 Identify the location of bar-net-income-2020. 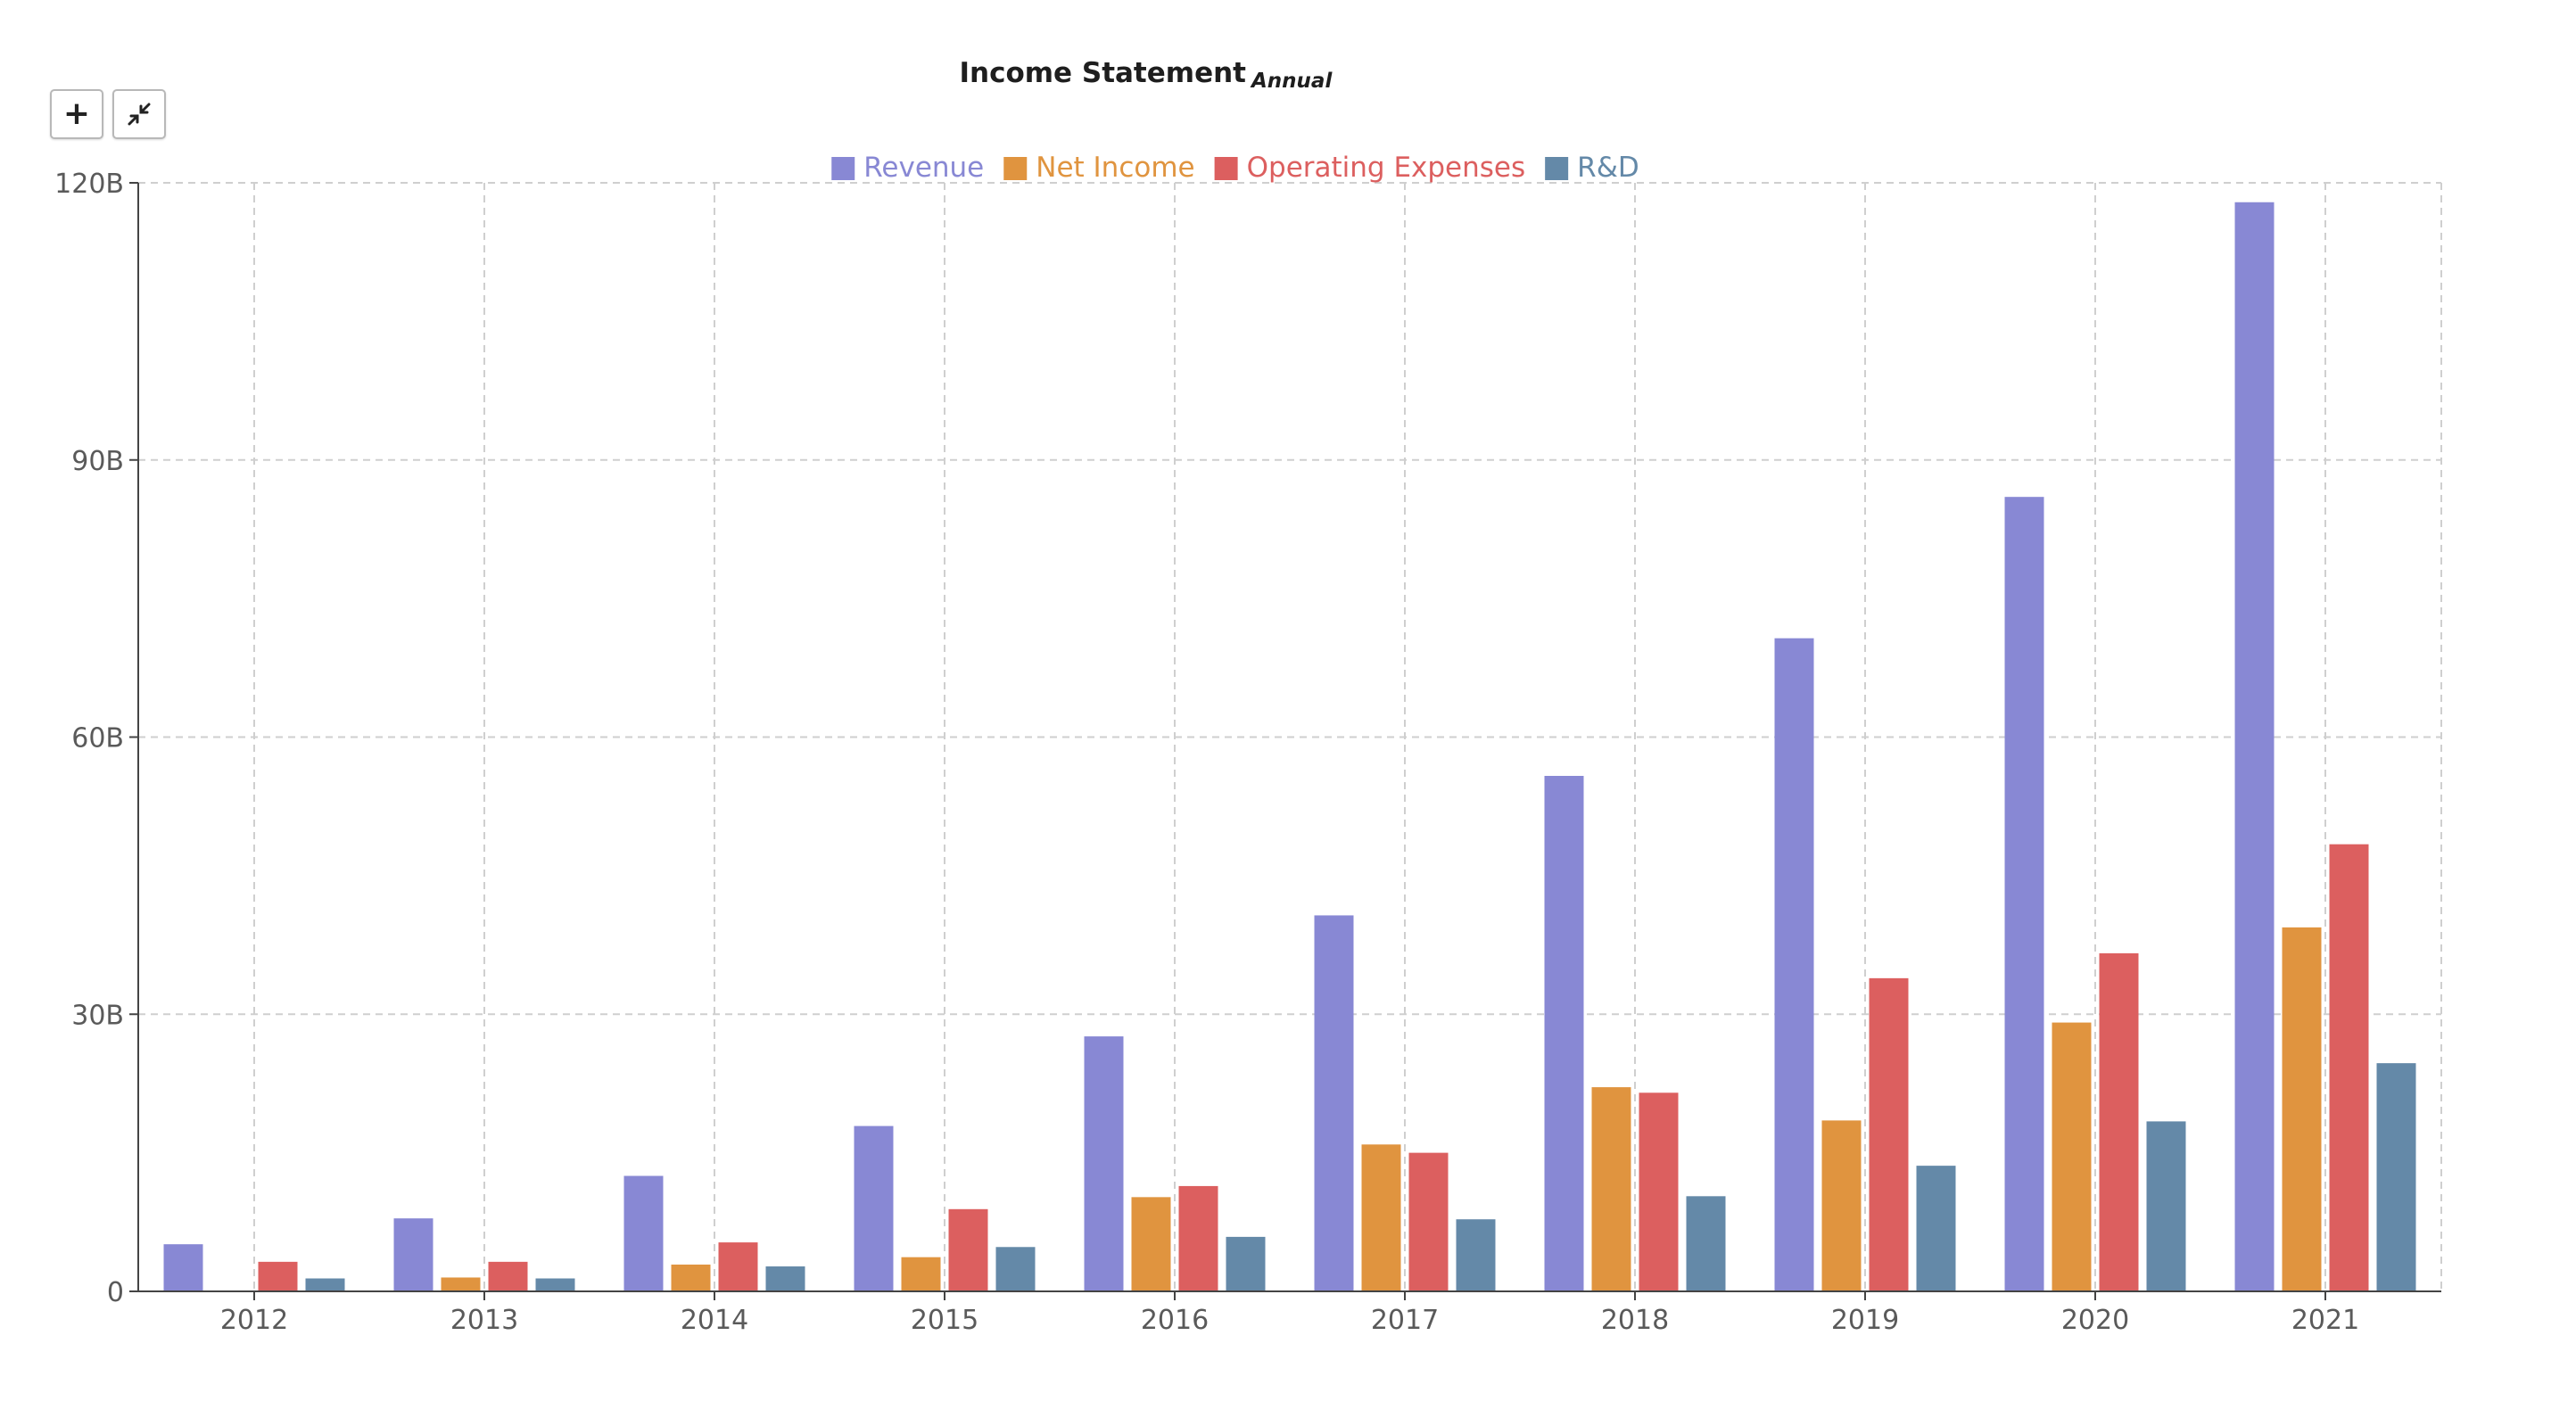
(2072, 1156).